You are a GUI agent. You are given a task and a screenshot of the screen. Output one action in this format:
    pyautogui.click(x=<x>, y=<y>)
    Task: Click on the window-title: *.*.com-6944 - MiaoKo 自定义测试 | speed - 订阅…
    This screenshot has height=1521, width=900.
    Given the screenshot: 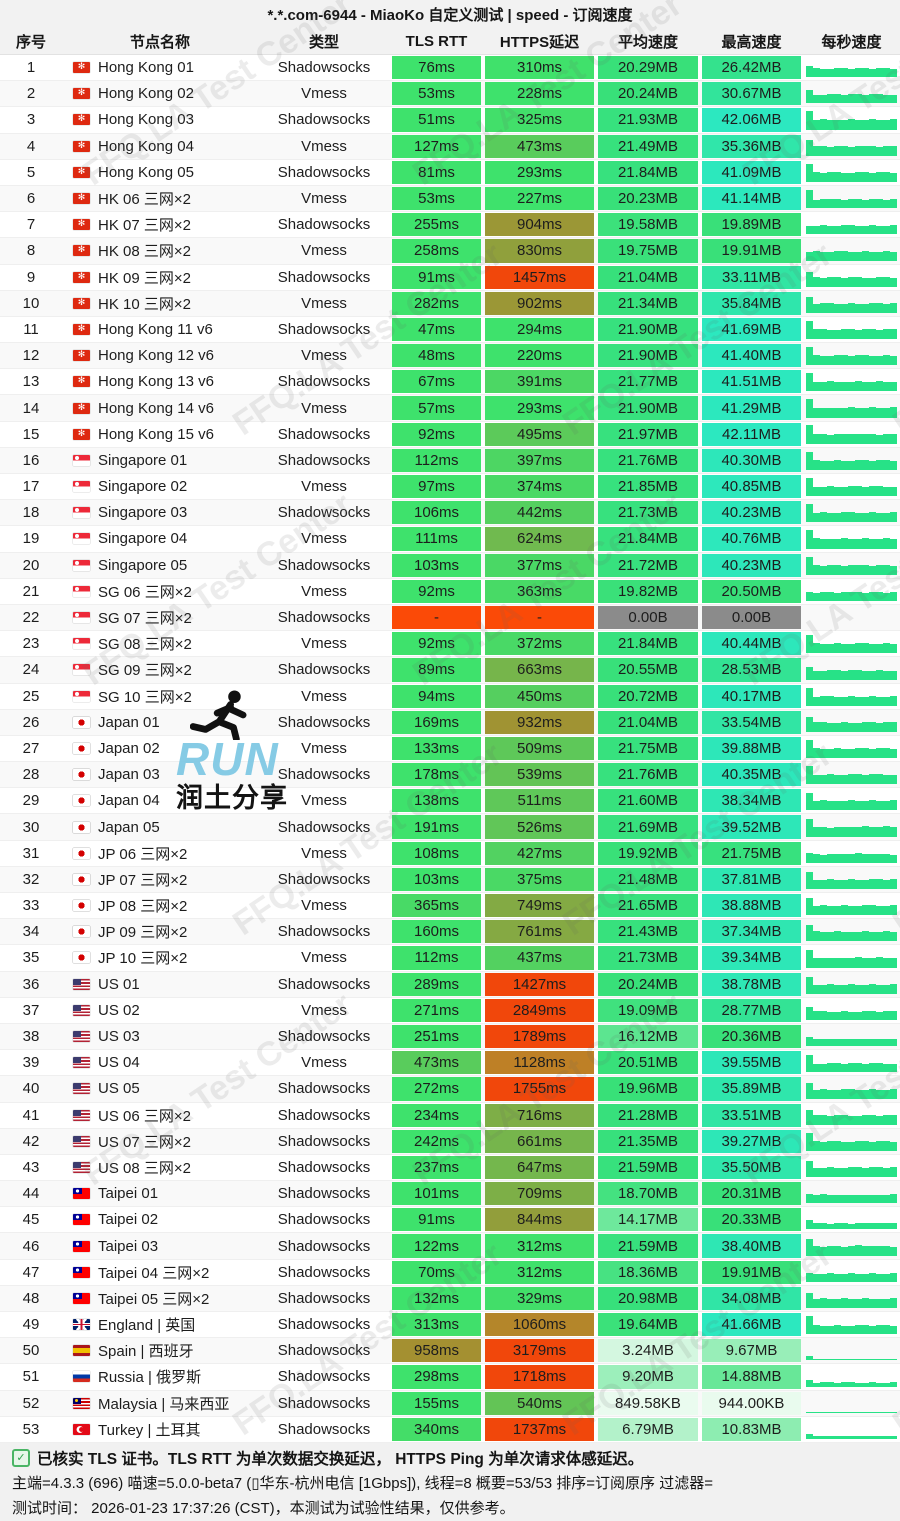 What is the action you would take?
    pyautogui.click(x=450, y=14)
    